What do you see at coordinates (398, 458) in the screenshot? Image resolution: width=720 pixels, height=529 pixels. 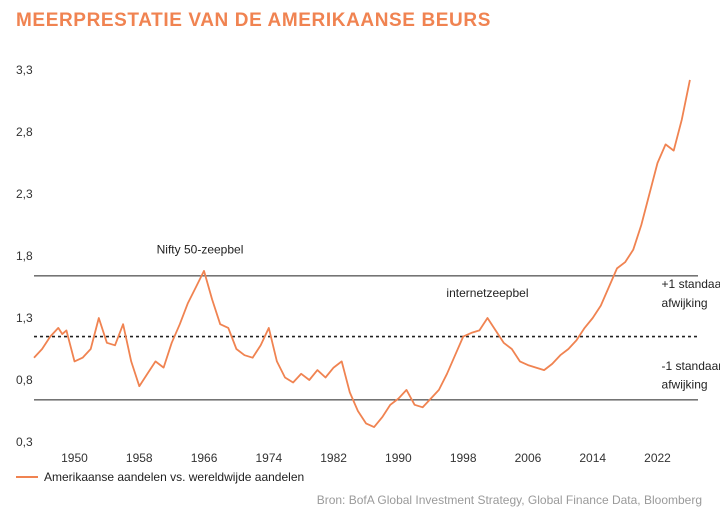 I see `x-tick-label: 1990` at bounding box center [398, 458].